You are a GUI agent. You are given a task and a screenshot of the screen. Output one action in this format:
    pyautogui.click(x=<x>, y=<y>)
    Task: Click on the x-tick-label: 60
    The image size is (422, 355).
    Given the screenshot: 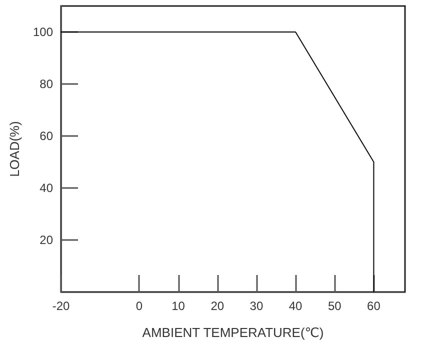 What is the action you would take?
    pyautogui.click(x=374, y=306)
    